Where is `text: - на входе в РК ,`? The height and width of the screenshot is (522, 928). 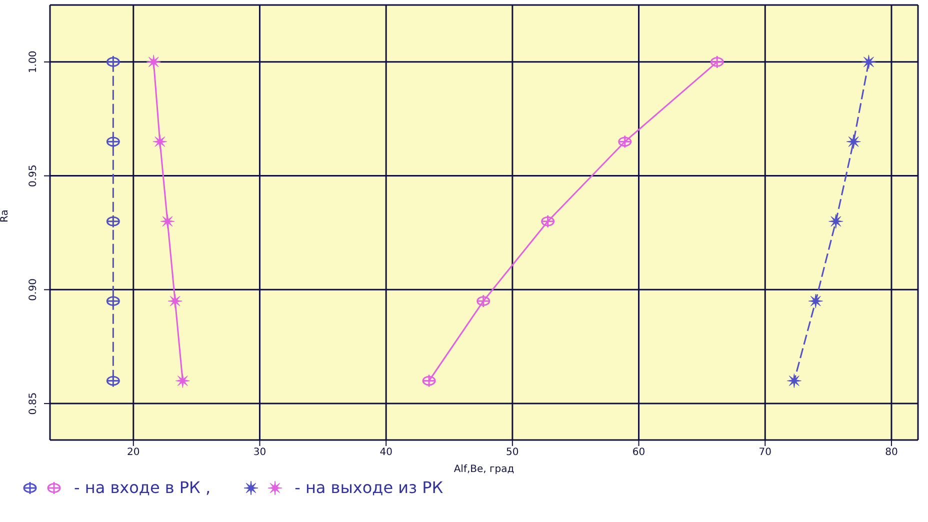 text: - на входе в РК , is located at coordinates (142, 487).